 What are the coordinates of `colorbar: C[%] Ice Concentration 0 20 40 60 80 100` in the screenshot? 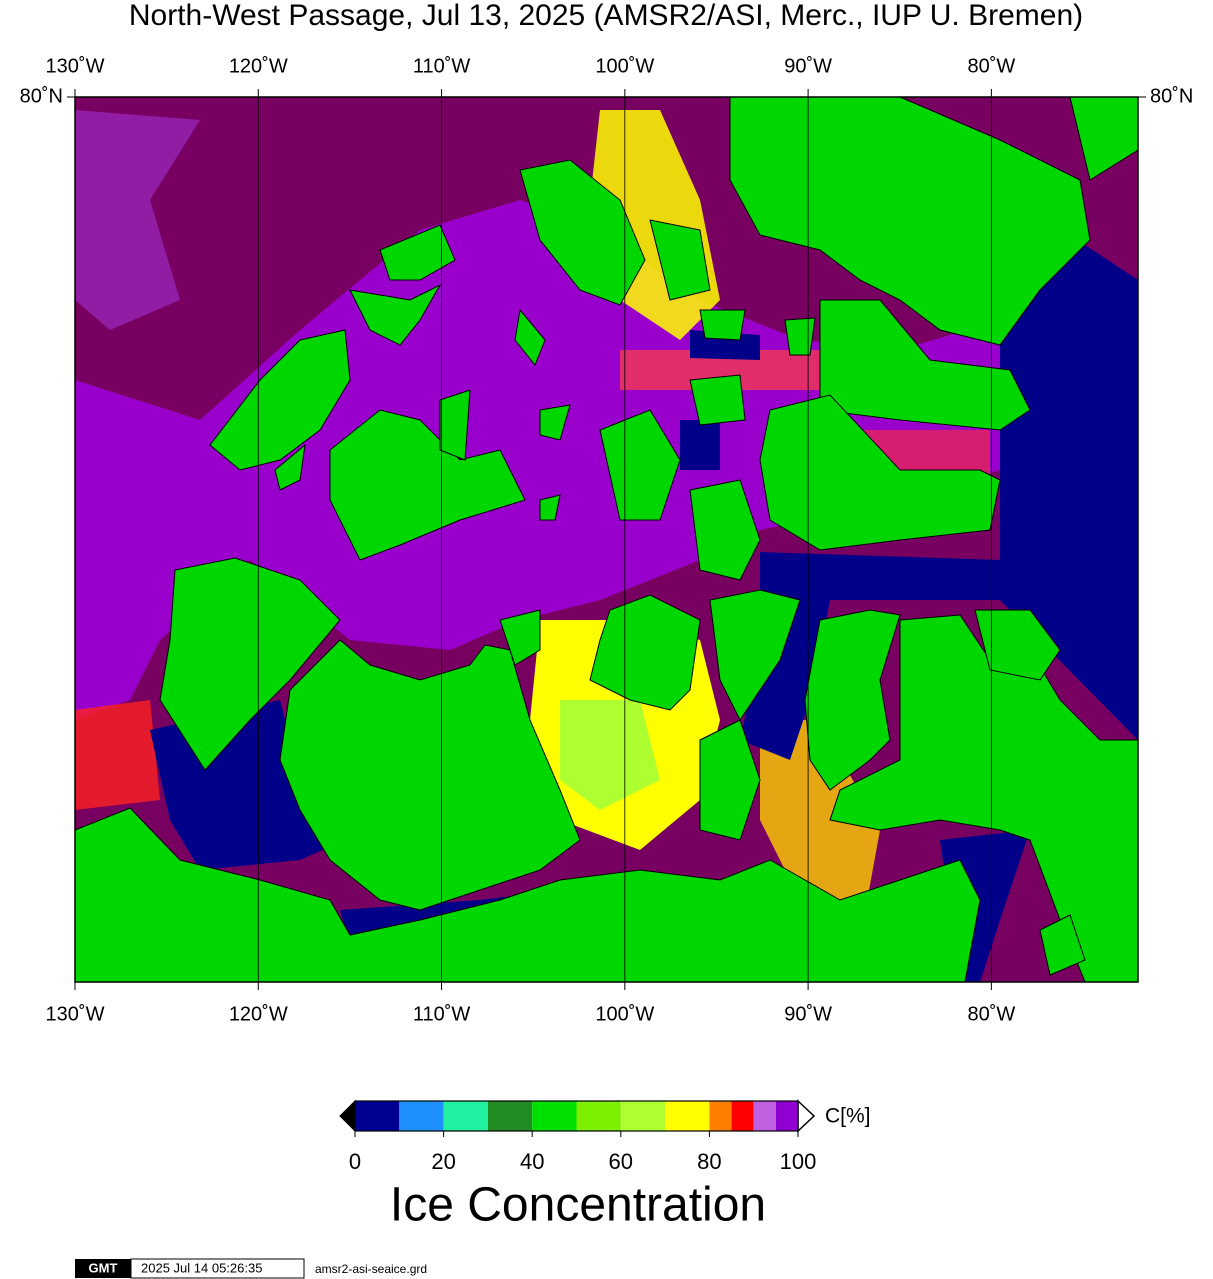 It's located at (605, 1165).